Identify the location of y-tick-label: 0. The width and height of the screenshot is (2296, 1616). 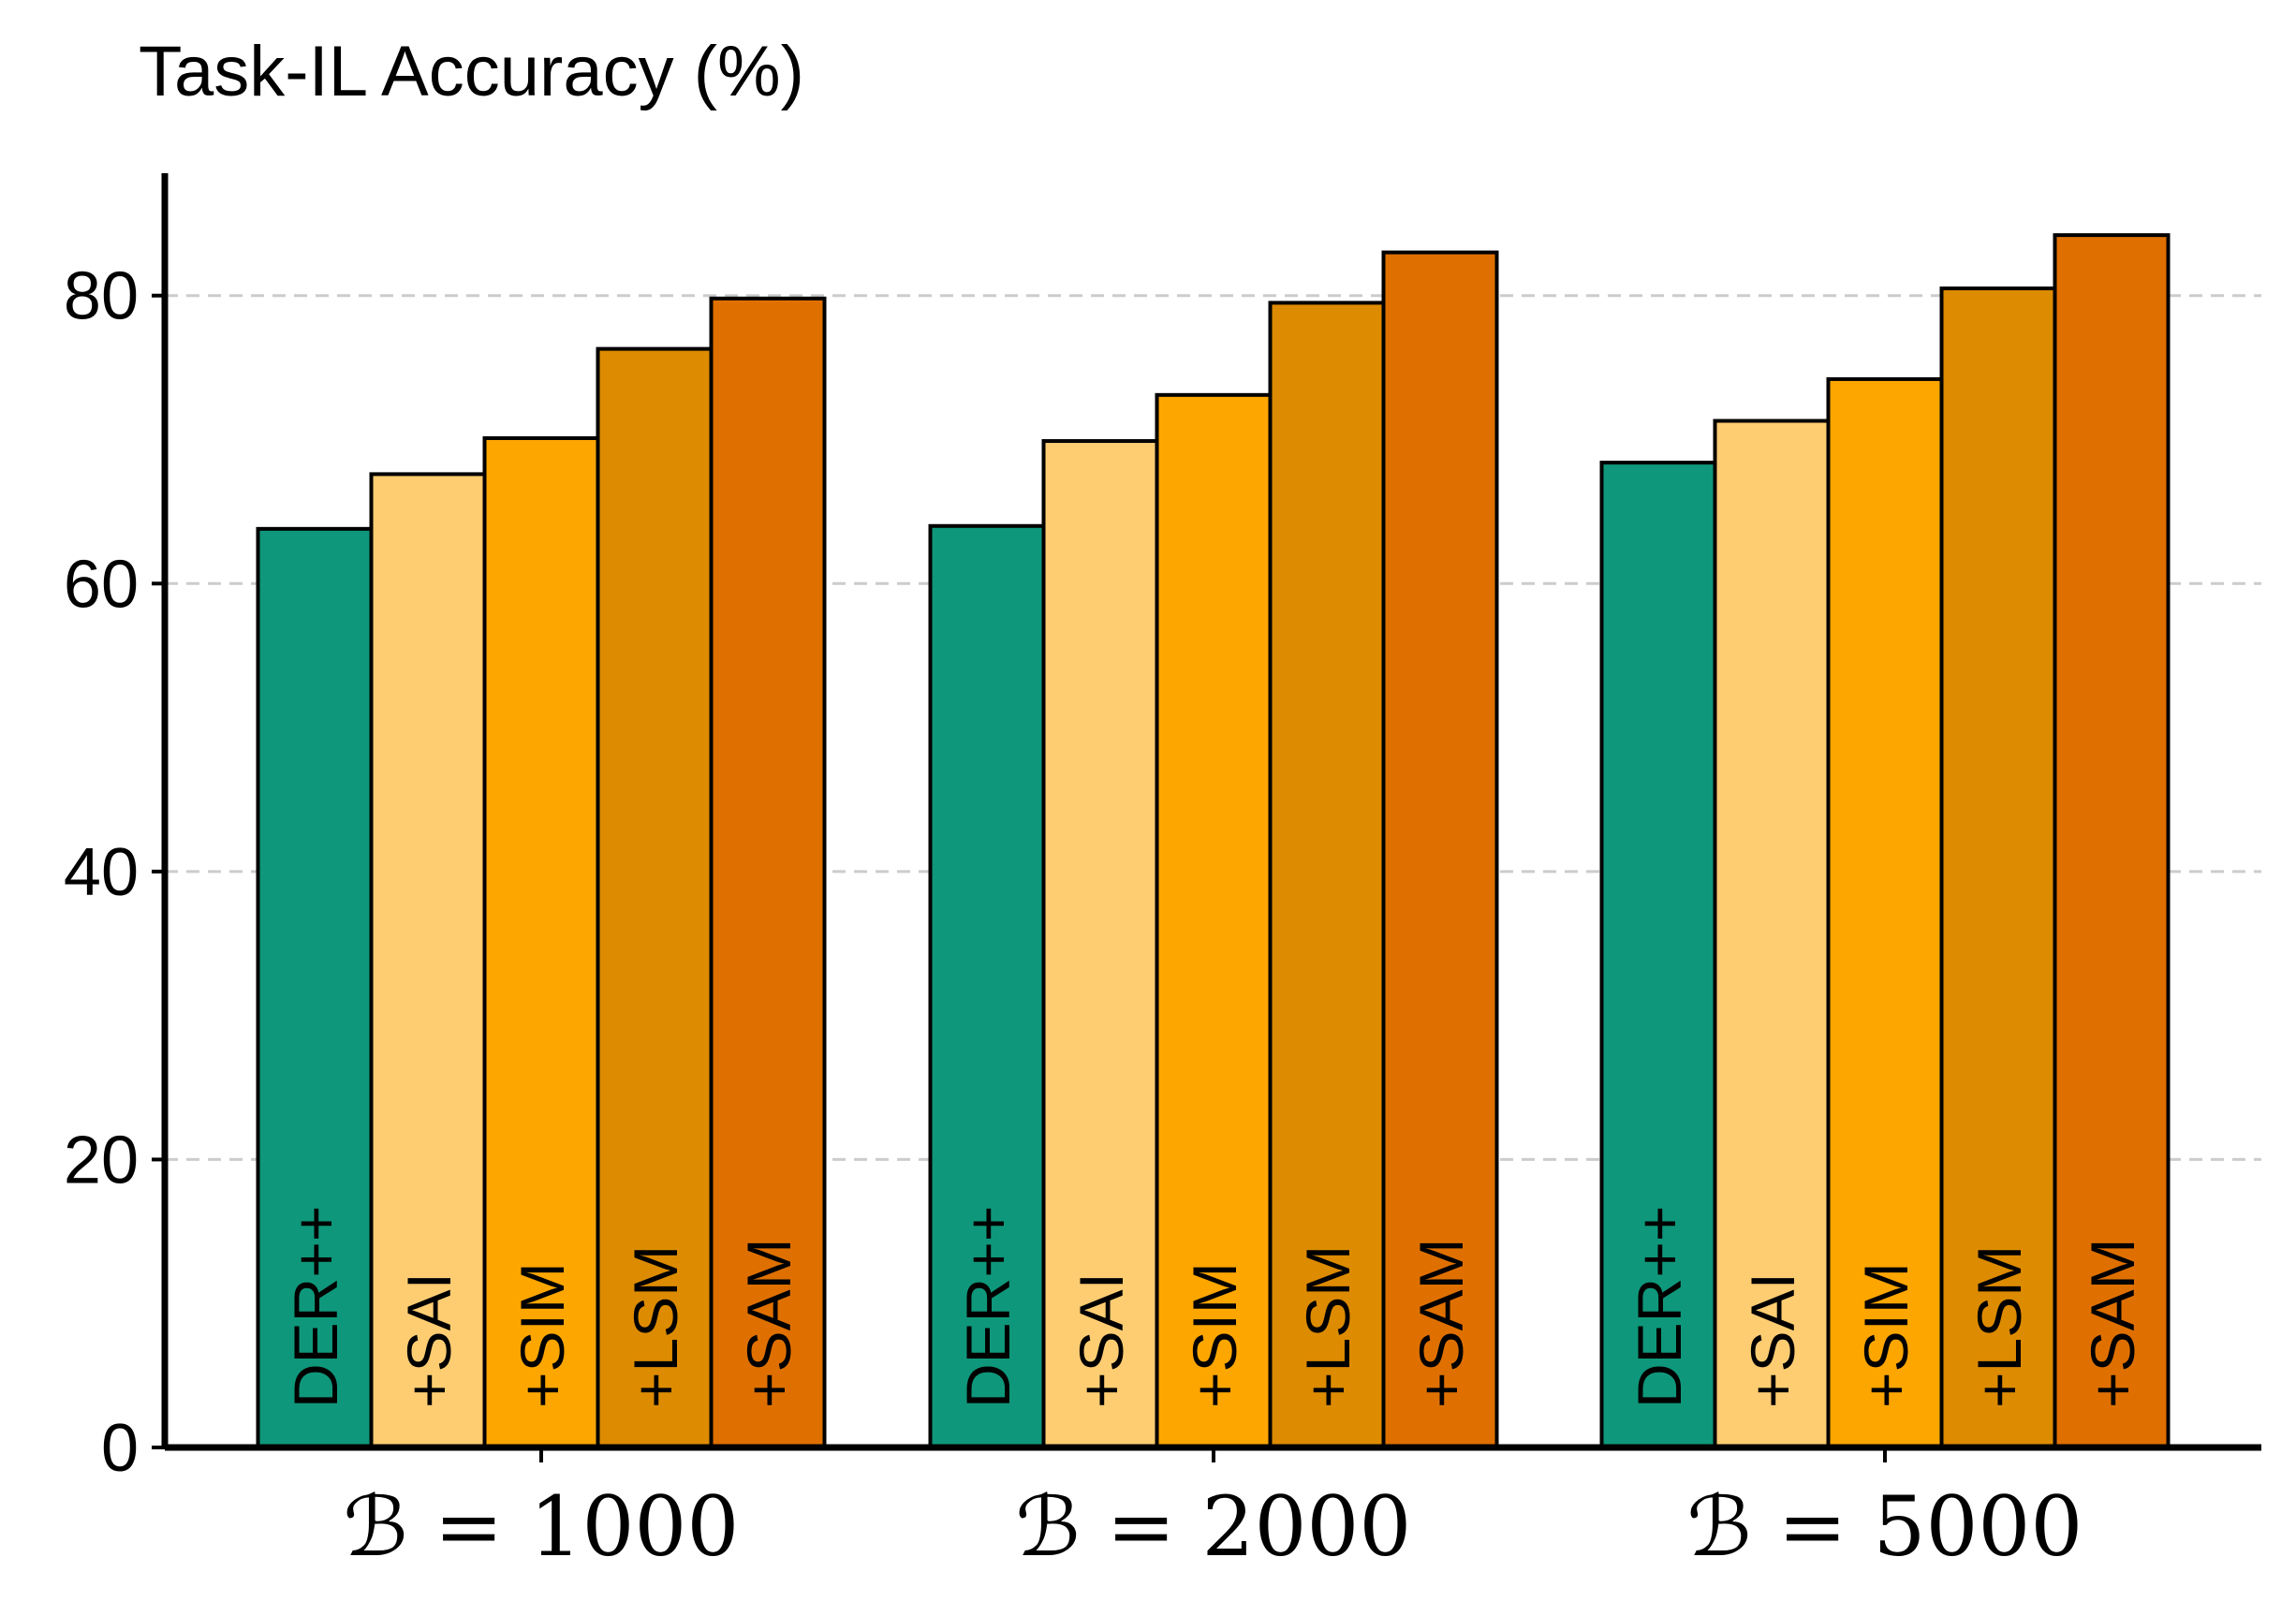
(120, 1448).